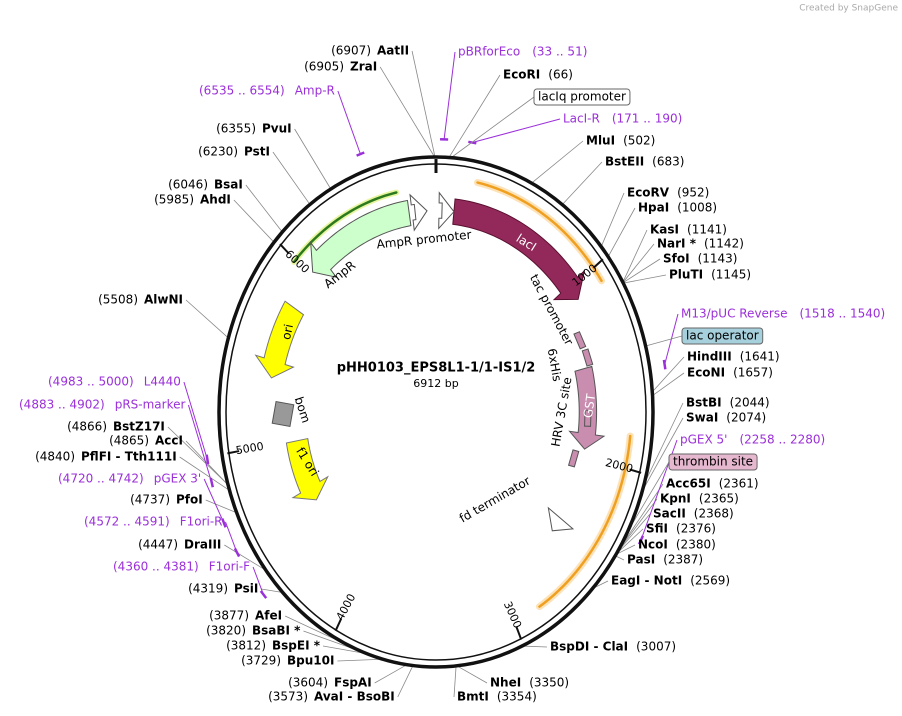  What do you see at coordinates (549, 683) in the screenshot?
I see `site-position: (3350)` at bounding box center [549, 683].